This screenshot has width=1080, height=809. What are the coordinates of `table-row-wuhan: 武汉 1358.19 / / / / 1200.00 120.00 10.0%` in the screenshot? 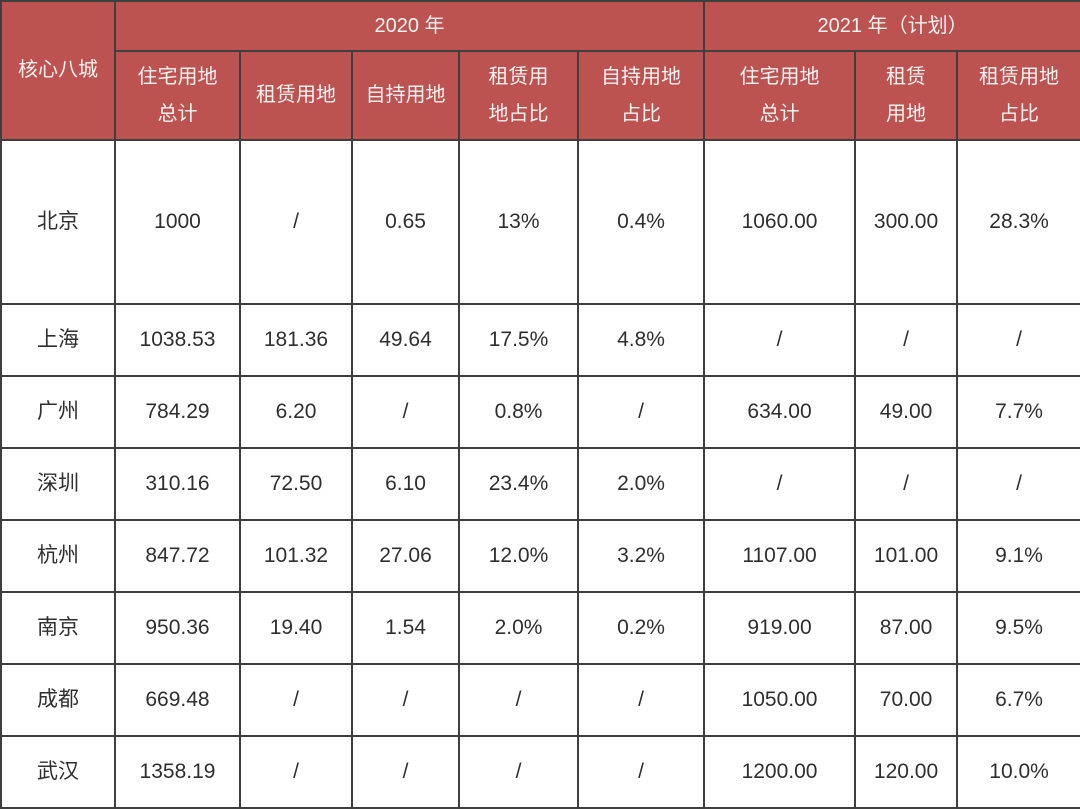 It's located at (540, 772).